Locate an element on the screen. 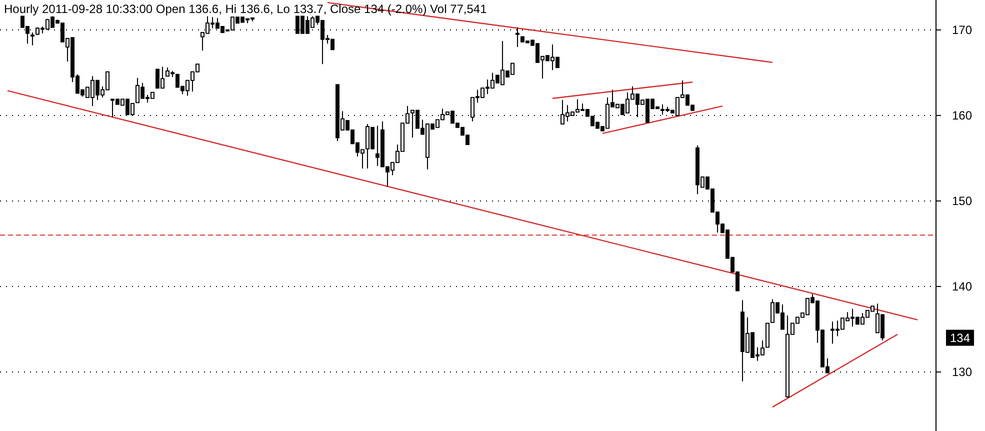  y-tick-label: 170 is located at coordinates (962, 30).